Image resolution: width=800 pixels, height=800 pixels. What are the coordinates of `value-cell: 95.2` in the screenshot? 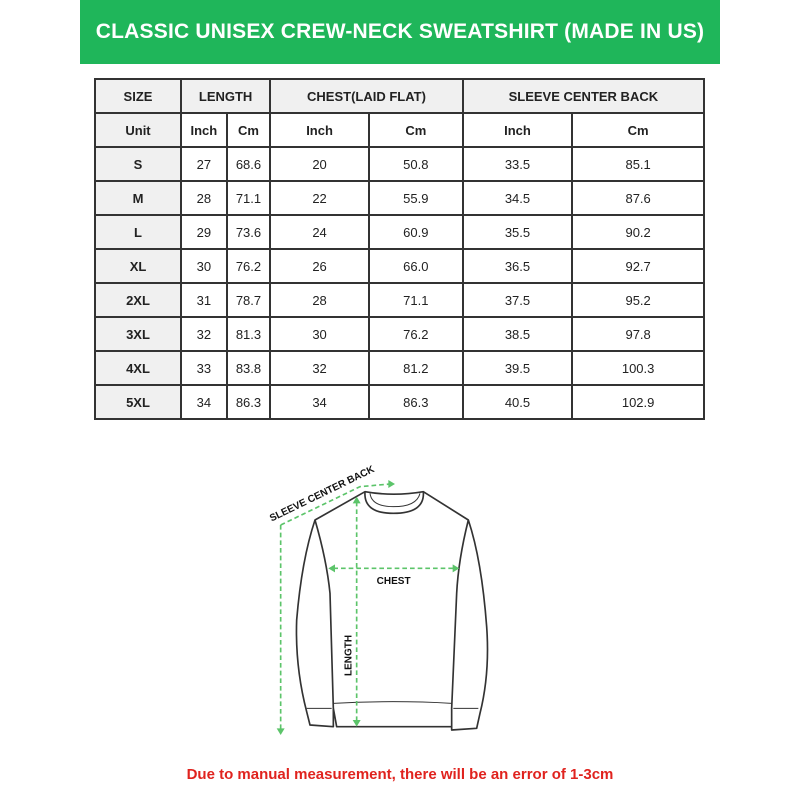 It's located at (638, 300).